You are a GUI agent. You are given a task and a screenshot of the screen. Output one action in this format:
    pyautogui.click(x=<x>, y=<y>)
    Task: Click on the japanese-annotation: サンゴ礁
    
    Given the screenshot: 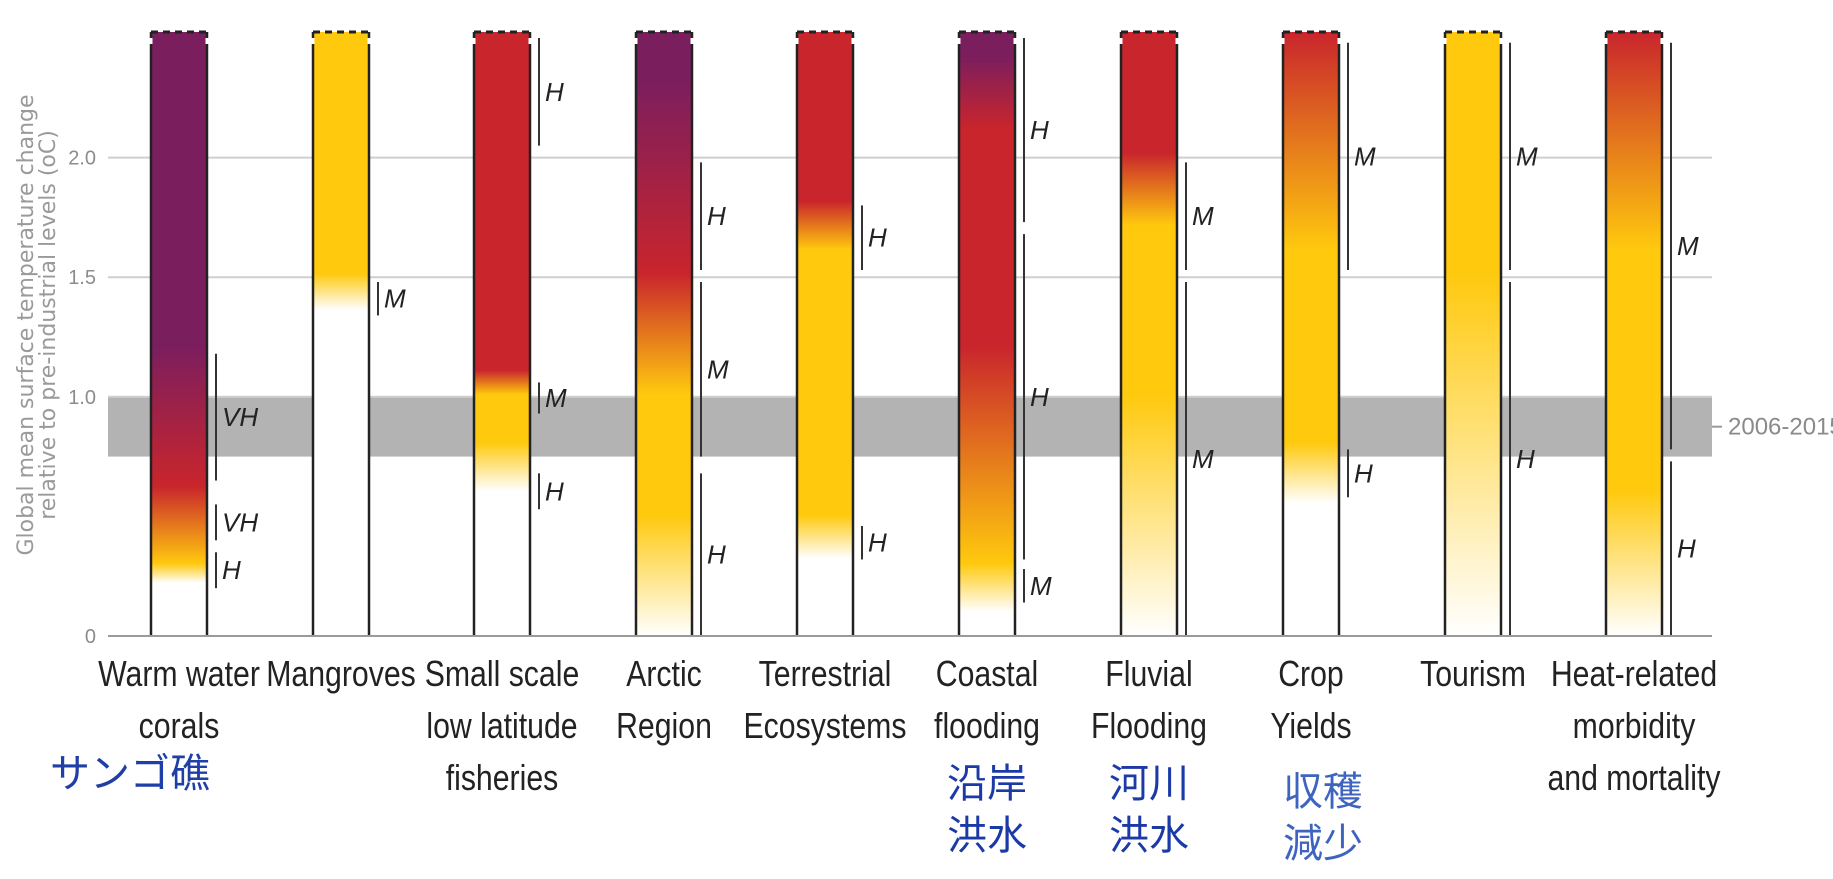 What is the action you would take?
    pyautogui.click(x=130, y=774)
    